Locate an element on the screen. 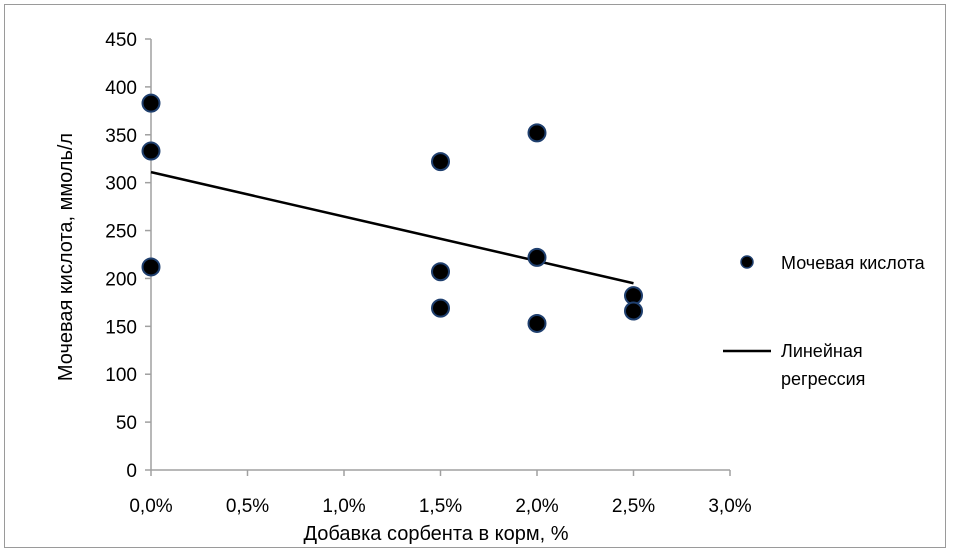  legend-marker-dot is located at coordinates (747, 262).